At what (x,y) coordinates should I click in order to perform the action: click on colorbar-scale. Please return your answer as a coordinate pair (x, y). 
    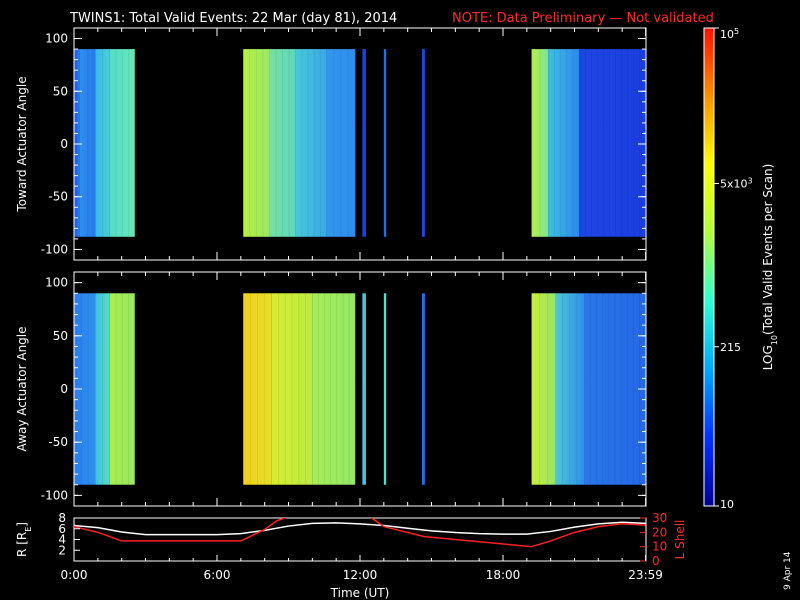
    Looking at the image, I should click on (709, 267).